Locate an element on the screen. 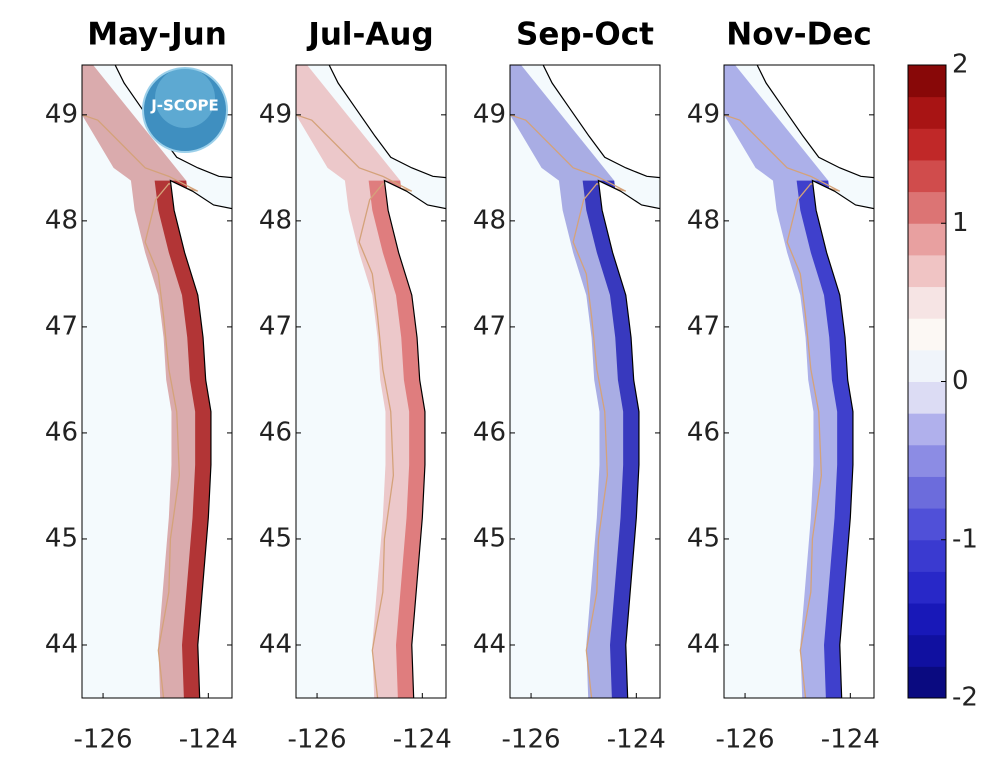 This screenshot has height=772, width=1000. panel-title: May-Jun is located at coordinates (157, 35).